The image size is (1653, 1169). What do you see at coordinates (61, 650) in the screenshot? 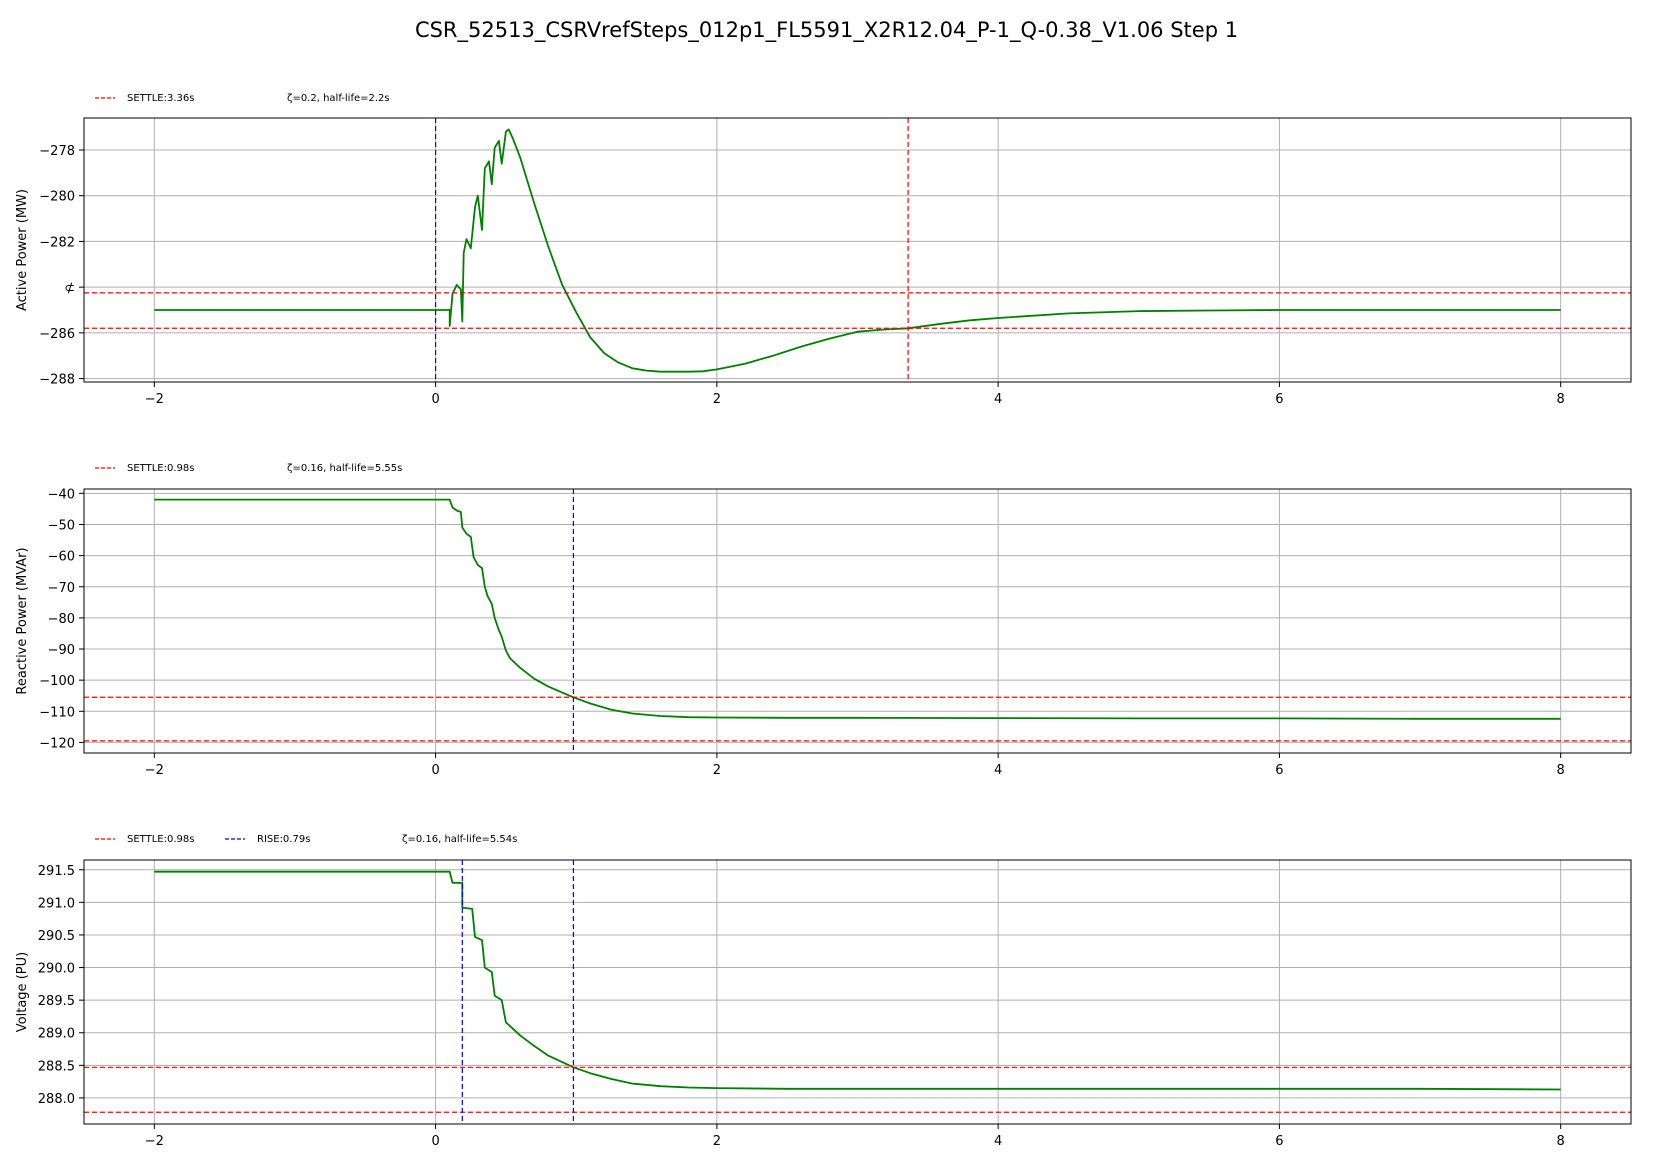
I see `y-tick-label: −90` at bounding box center [61, 650].